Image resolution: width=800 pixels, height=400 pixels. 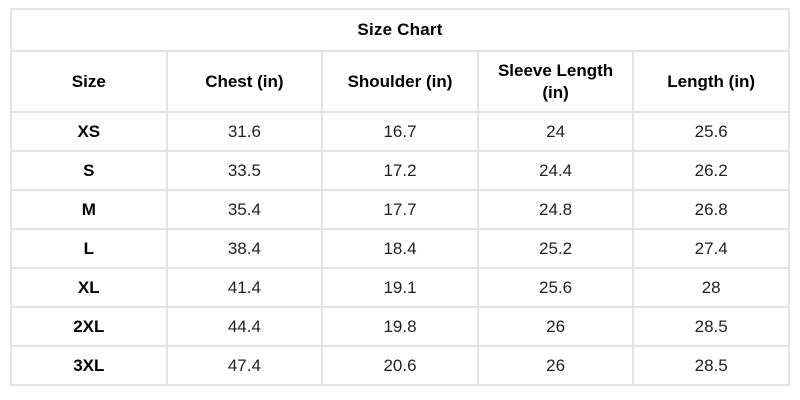 What do you see at coordinates (244, 287) in the screenshot?
I see `value-cell: 41.4` at bounding box center [244, 287].